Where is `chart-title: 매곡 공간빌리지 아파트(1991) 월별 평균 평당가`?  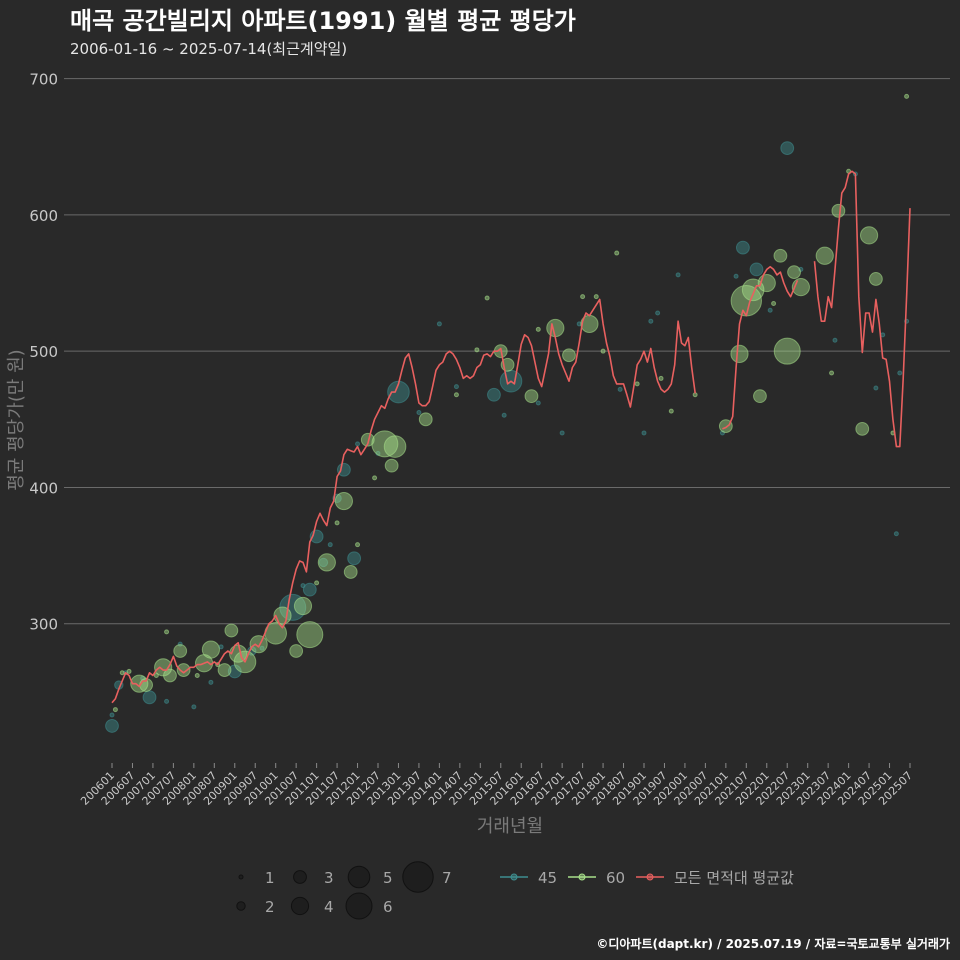
chart-title: 매곡 공간빌리지 아파트(1991) 월별 평균 평당가 is located at coordinates (323, 21).